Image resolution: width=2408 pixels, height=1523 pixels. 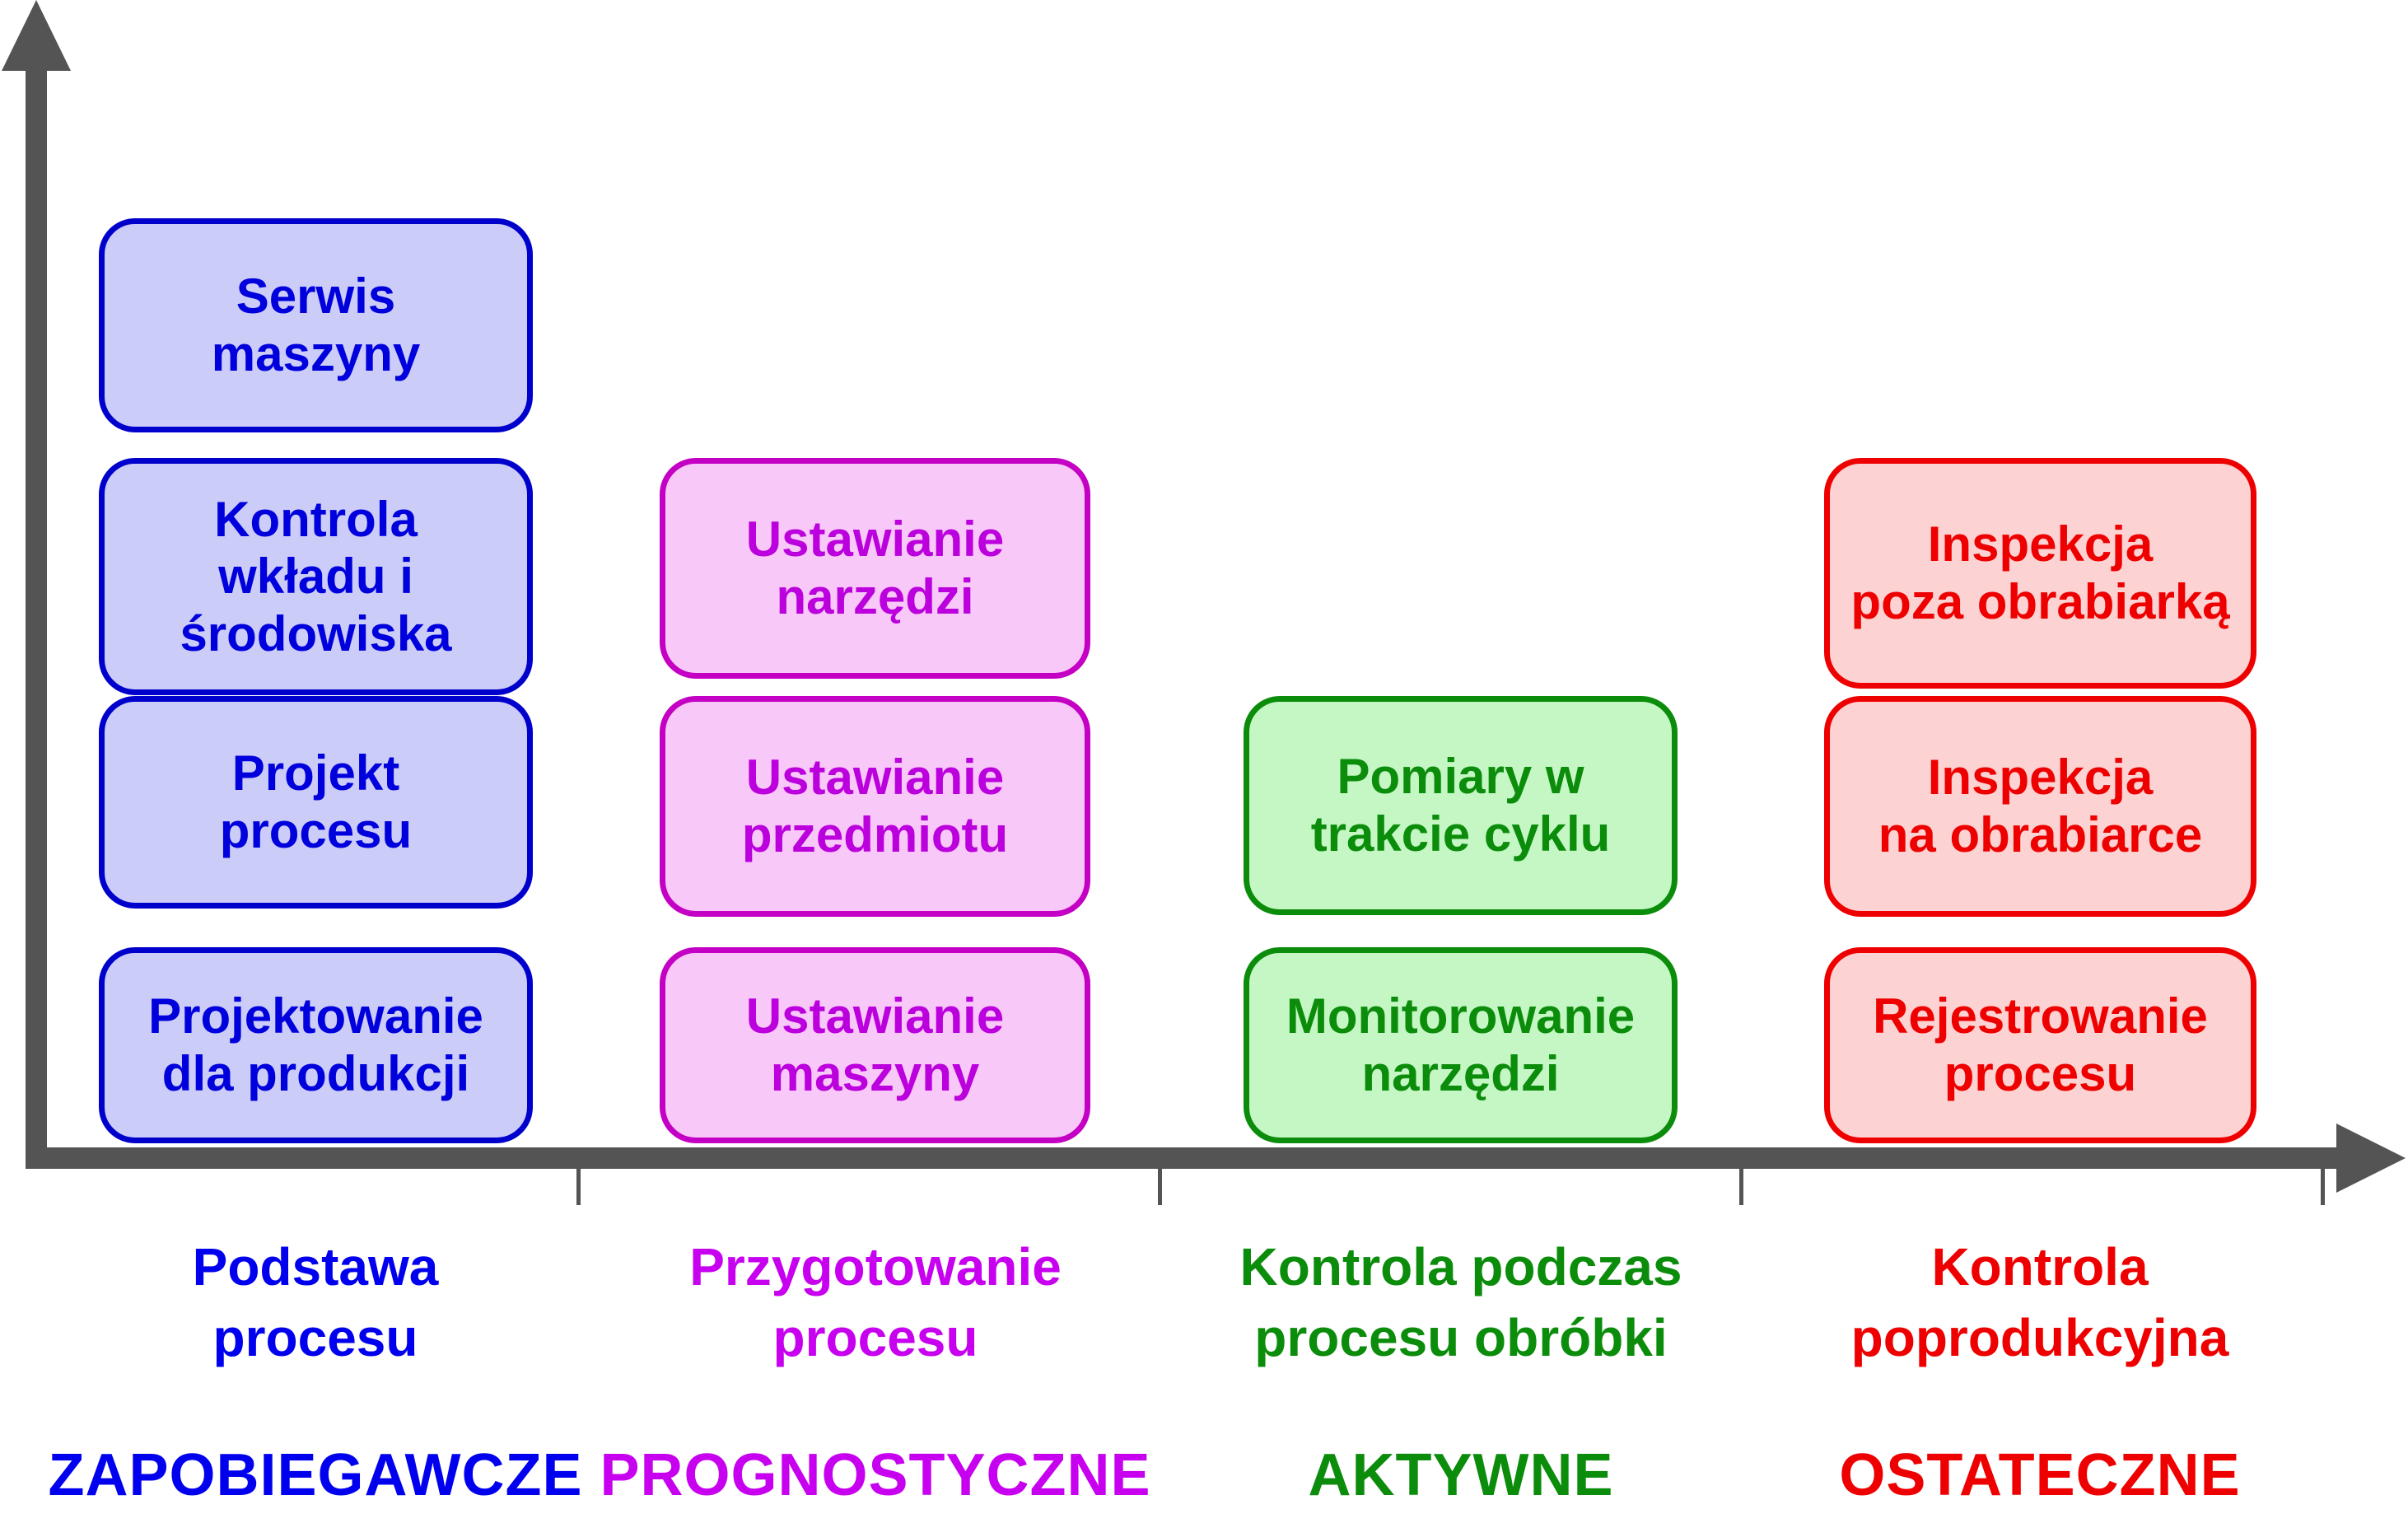 I want to click on box-text-line: wkładu i, so click(x=315, y=577).